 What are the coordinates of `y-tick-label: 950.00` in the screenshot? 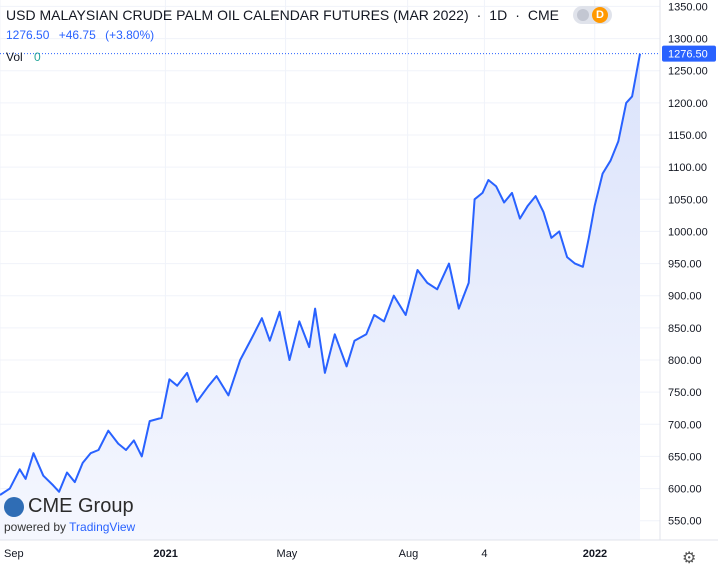 It's located at (685, 265).